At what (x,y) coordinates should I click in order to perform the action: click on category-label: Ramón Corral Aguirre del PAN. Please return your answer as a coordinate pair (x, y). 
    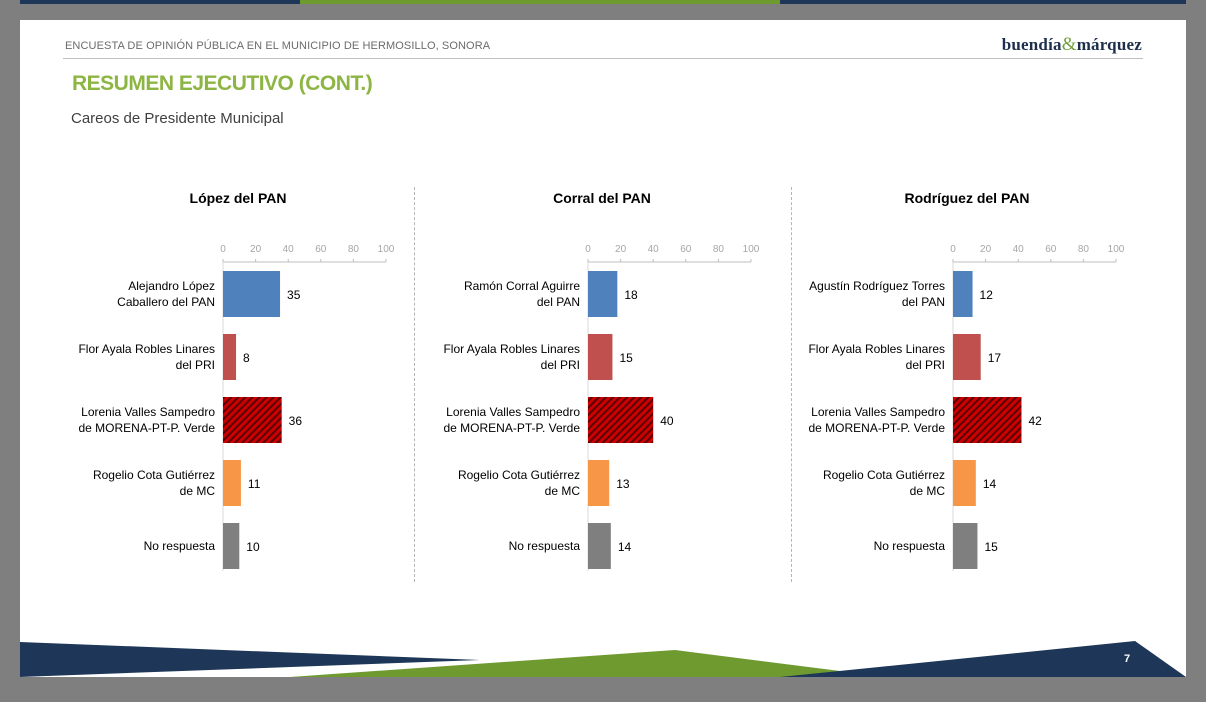
    Looking at the image, I should click on (522, 294).